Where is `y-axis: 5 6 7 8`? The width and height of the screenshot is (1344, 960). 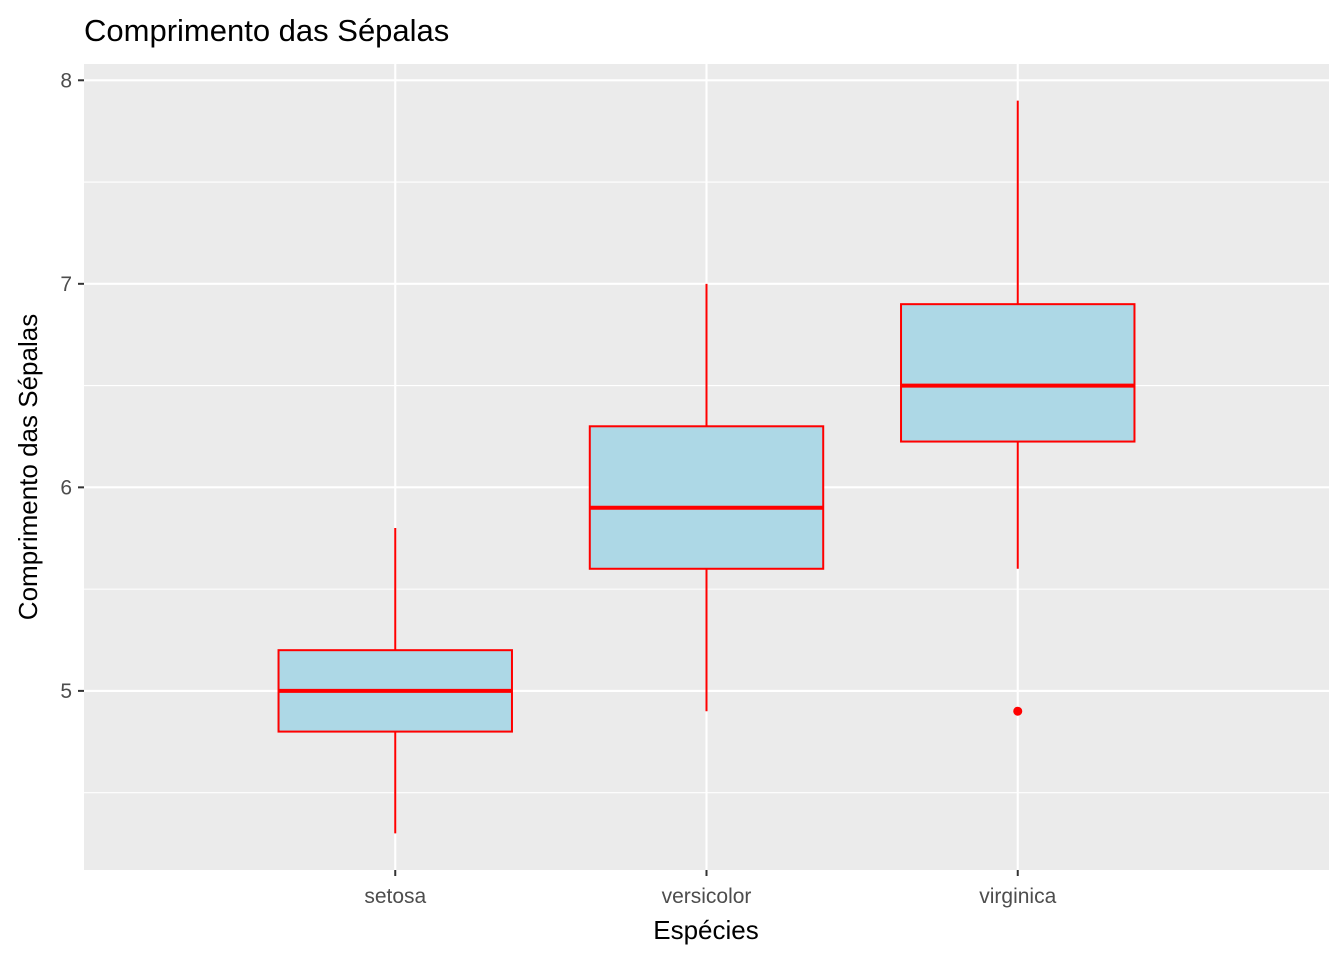 y-axis: 5 6 7 8 is located at coordinates (72, 386).